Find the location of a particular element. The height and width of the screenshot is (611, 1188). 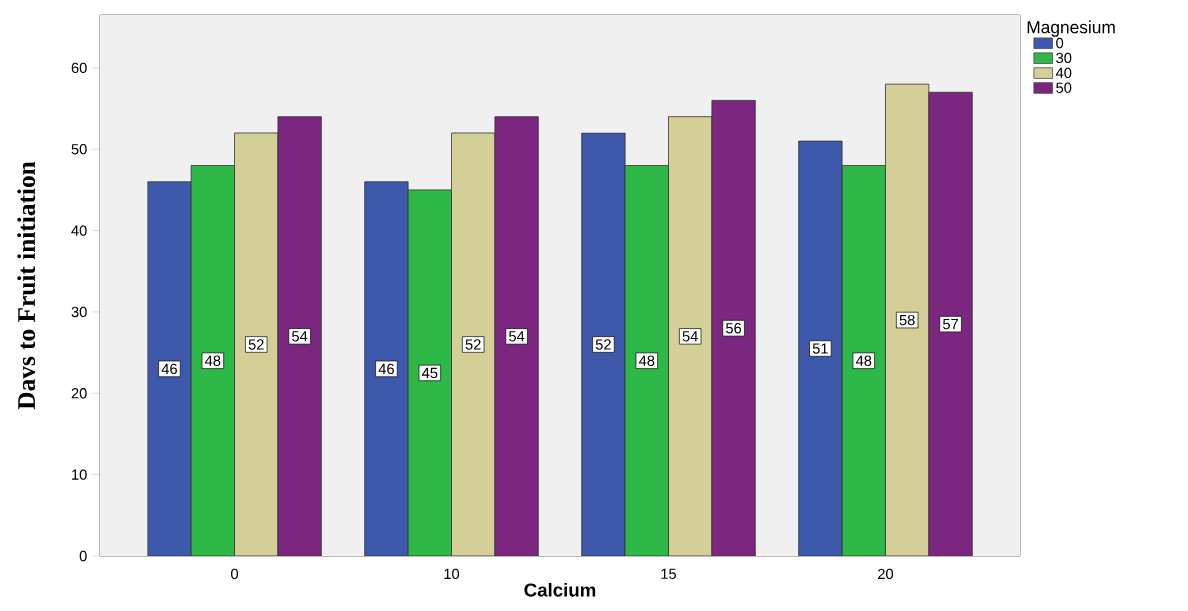

data-label: 57 is located at coordinates (950, 324).